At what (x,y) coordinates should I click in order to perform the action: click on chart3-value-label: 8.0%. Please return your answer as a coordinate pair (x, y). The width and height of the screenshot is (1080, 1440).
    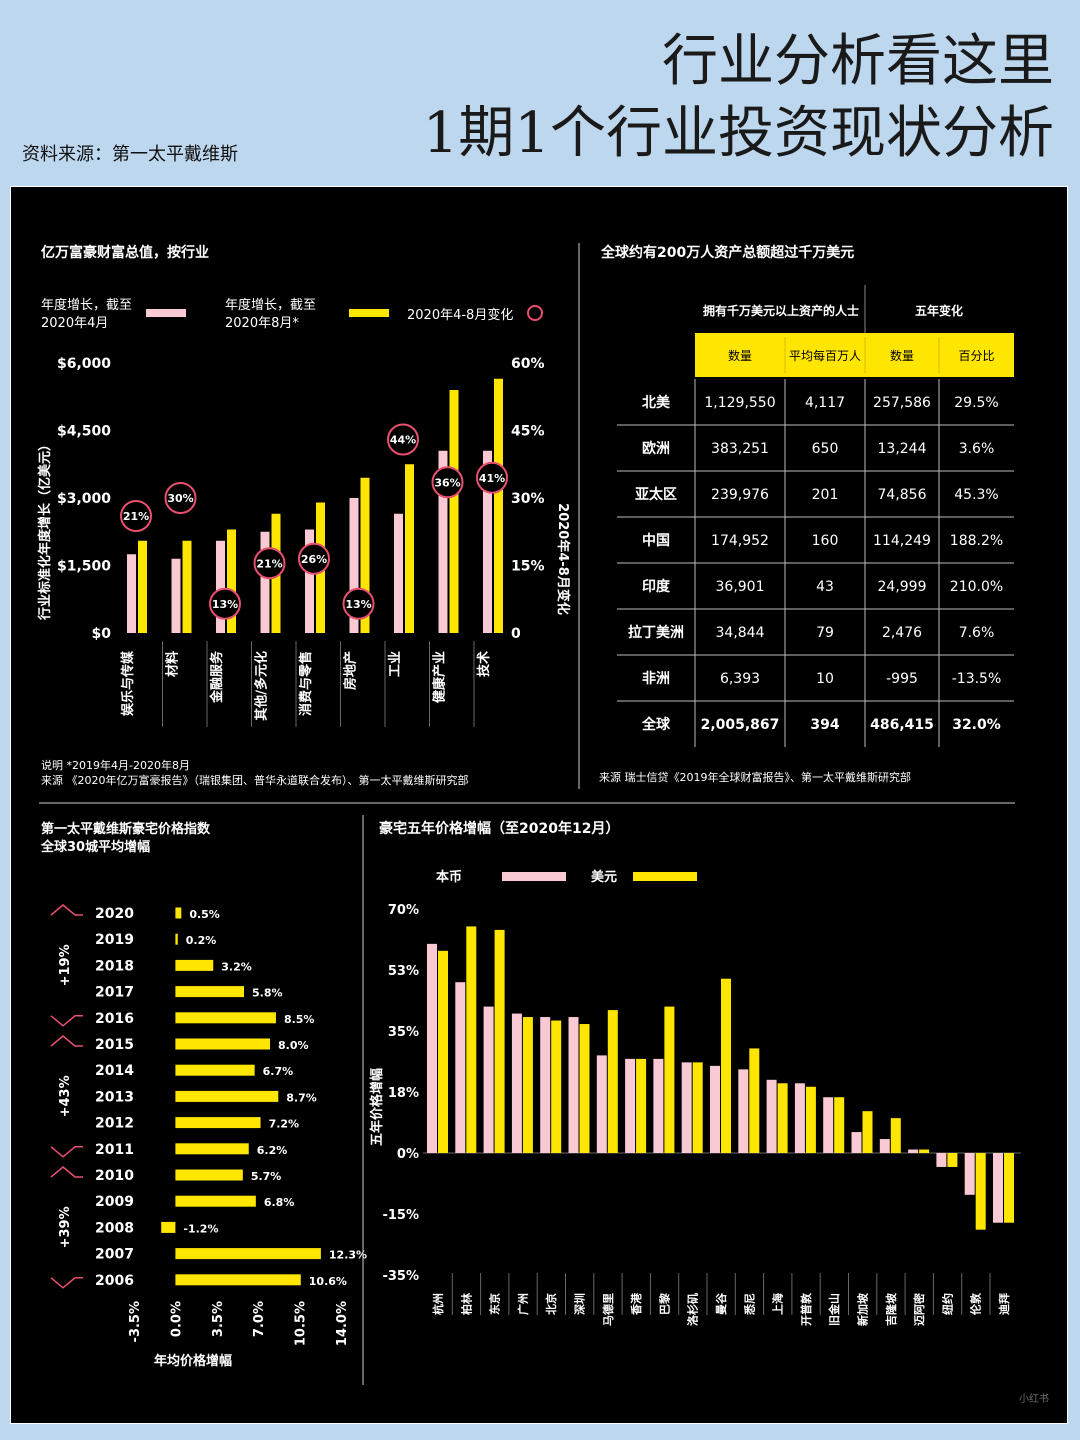
    Looking at the image, I should click on (293, 1045).